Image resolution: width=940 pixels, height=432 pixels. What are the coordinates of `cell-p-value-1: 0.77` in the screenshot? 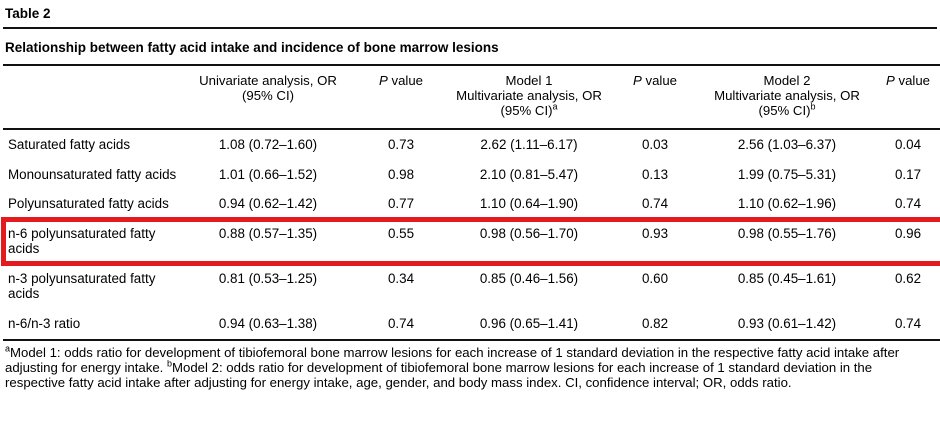 It's located at (401, 204).